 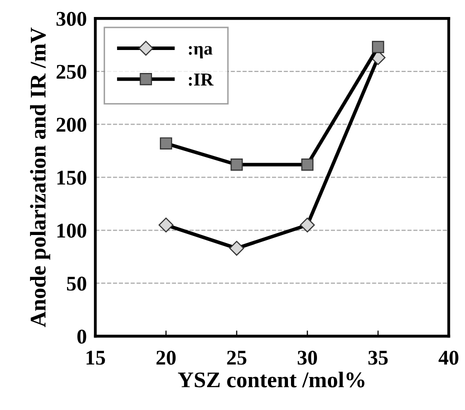 What do you see at coordinates (71, 177) in the screenshot?
I see `y-tick-label: 150` at bounding box center [71, 177].